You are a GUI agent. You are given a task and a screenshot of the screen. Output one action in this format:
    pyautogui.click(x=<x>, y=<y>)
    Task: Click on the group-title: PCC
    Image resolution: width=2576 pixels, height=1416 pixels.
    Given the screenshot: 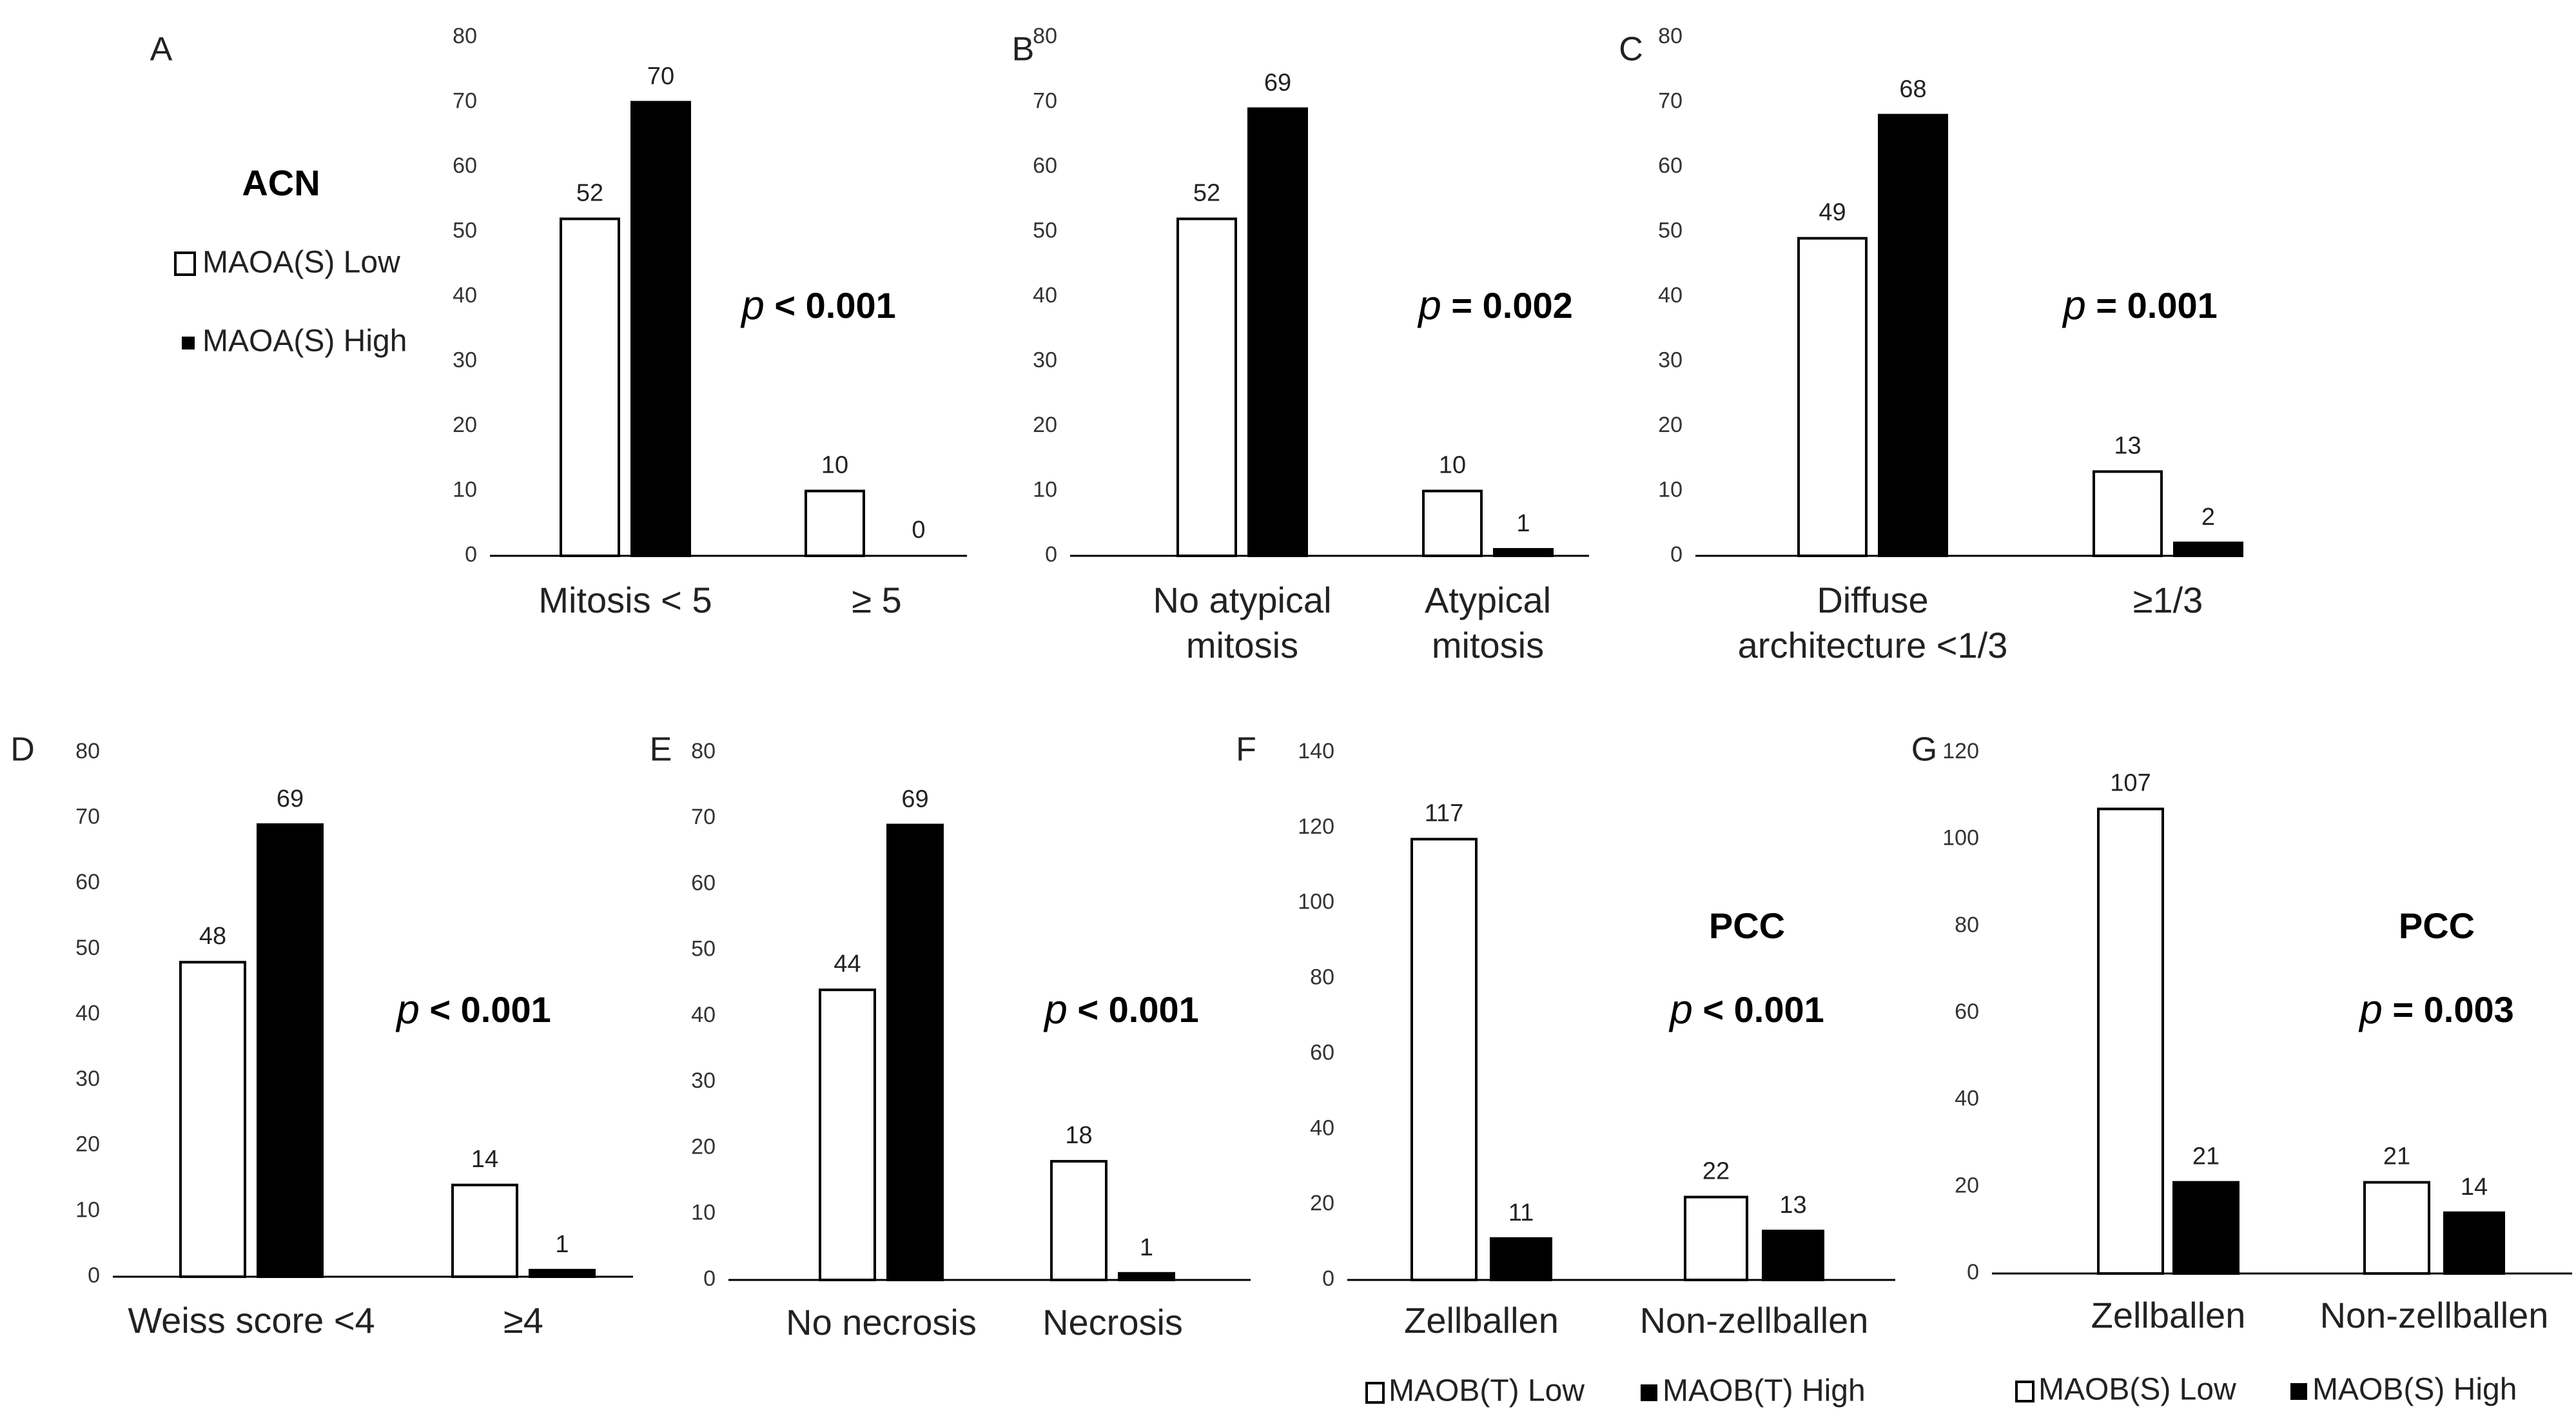 What is the action you would take?
    pyautogui.click(x=1747, y=926)
    